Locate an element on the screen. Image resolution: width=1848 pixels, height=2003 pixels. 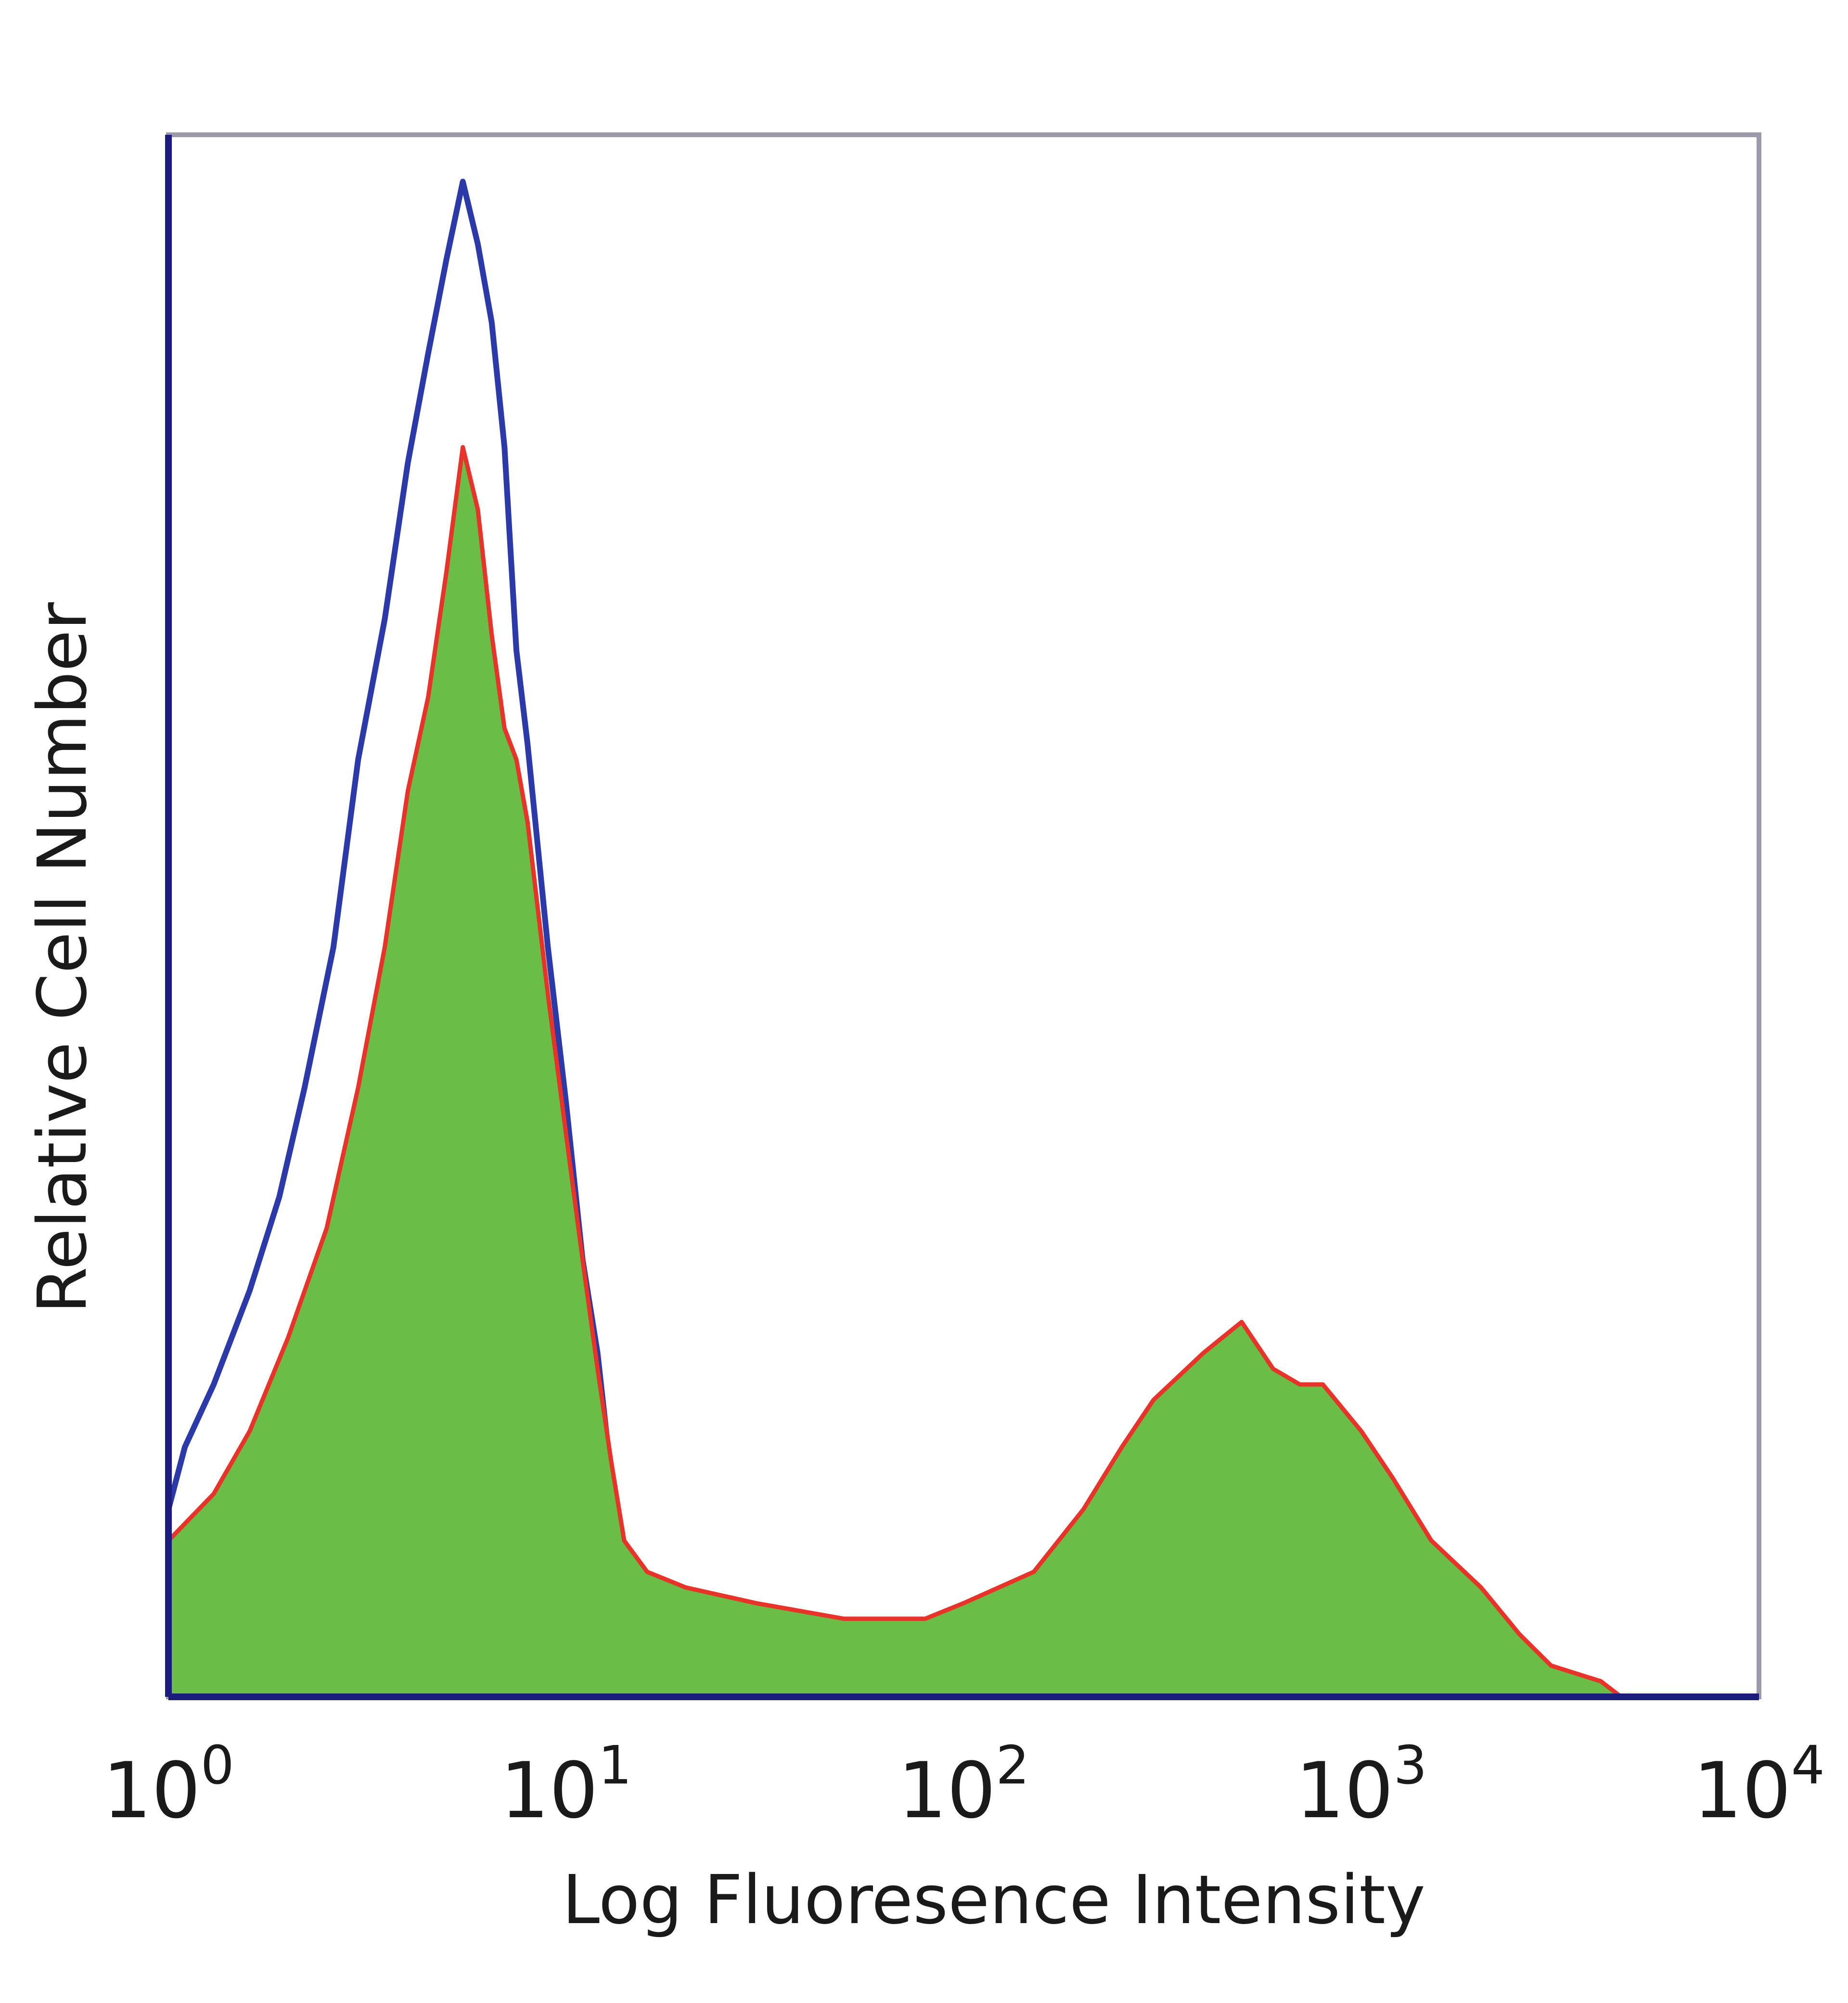
x-tick-exponent: 4 is located at coordinates (1808, 1765).